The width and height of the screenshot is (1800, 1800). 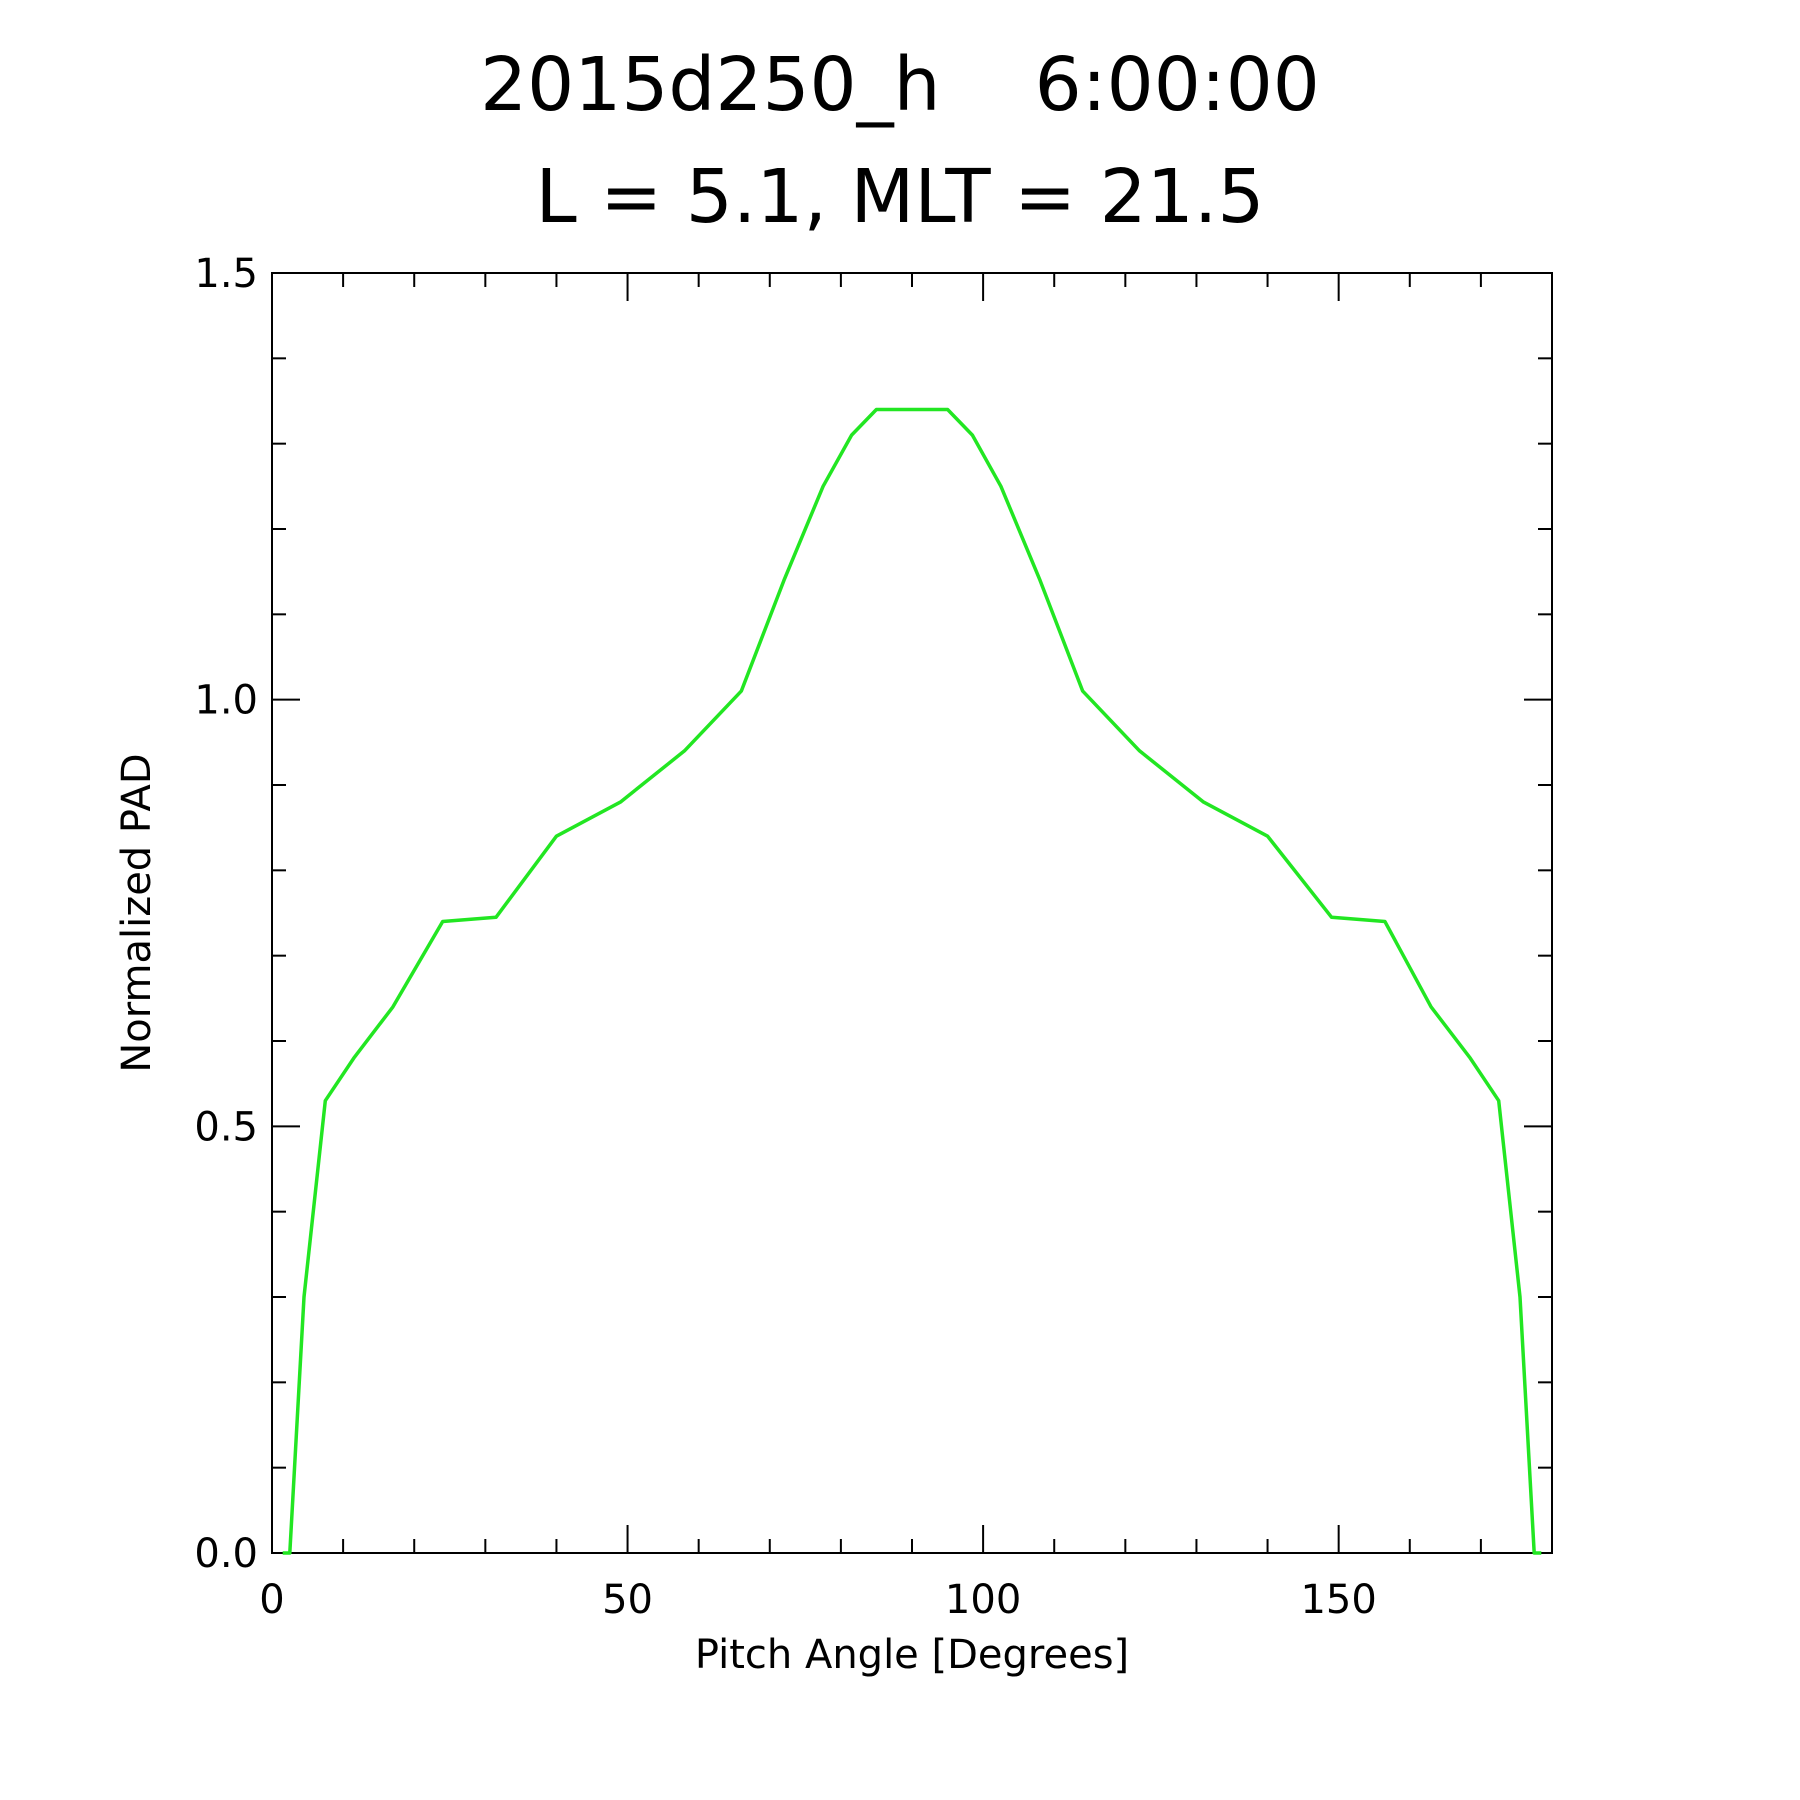 What do you see at coordinates (983, 1600) in the screenshot?
I see `x-tick-label: 100` at bounding box center [983, 1600].